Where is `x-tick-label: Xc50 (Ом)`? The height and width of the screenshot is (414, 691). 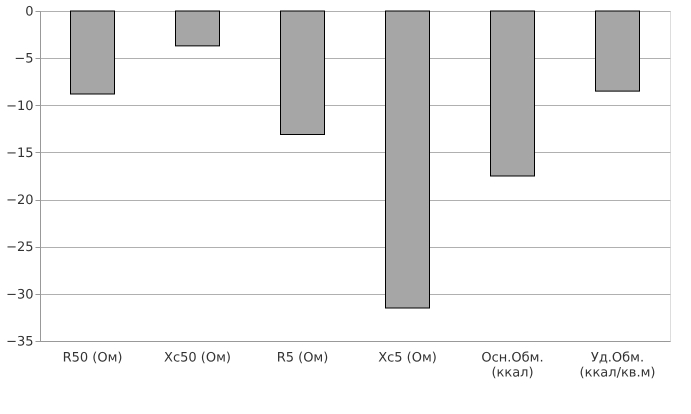
x-tick-label: Xc50 (Ом) is located at coordinates (197, 358).